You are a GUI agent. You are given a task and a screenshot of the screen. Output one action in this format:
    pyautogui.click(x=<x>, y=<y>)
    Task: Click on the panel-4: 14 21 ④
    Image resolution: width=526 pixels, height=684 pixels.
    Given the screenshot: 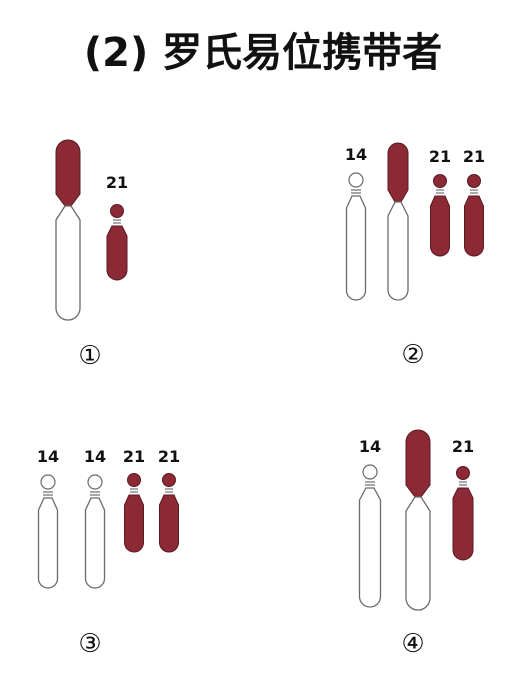 What is the action you would take?
    pyautogui.click(x=416, y=544)
    